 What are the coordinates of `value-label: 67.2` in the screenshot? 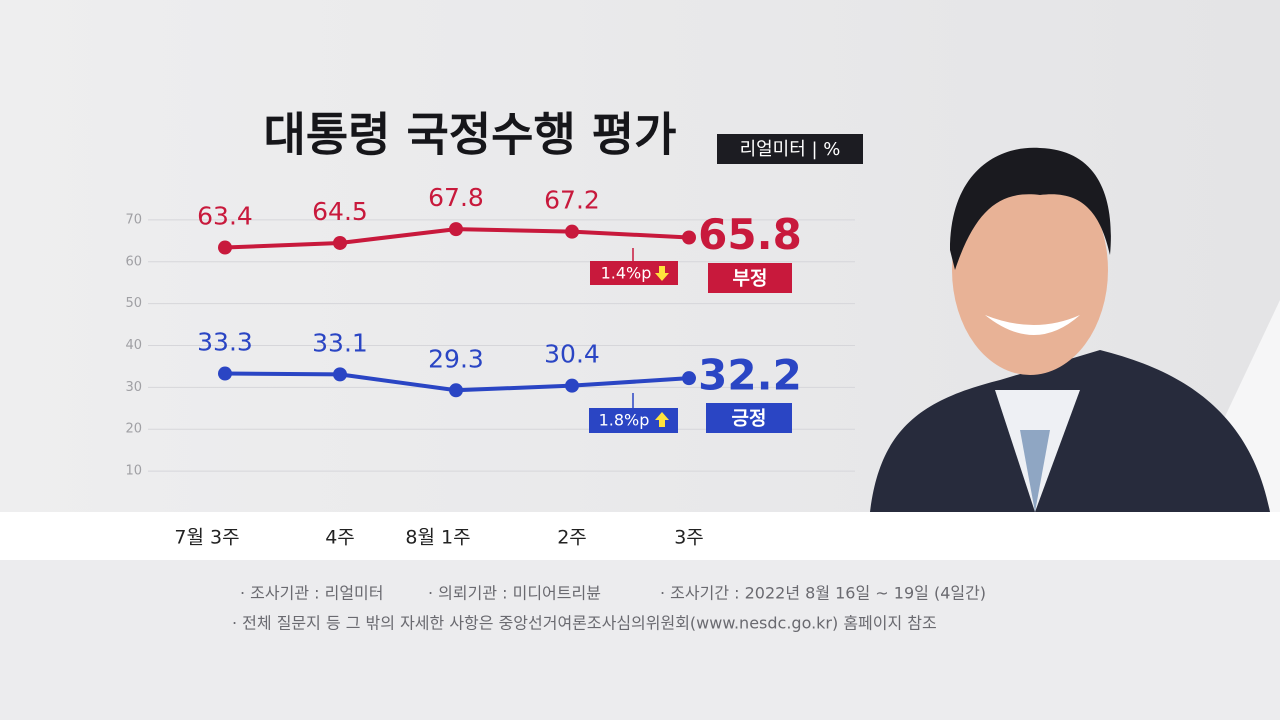 It's located at (572, 200).